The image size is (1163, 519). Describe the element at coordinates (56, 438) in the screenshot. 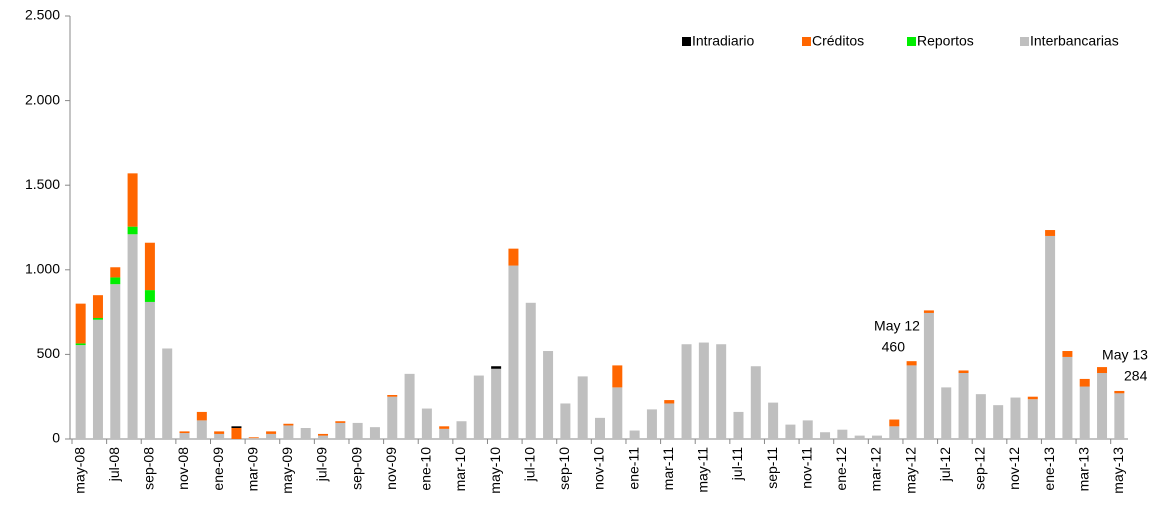

I see `y-tick-label: 0` at that location.